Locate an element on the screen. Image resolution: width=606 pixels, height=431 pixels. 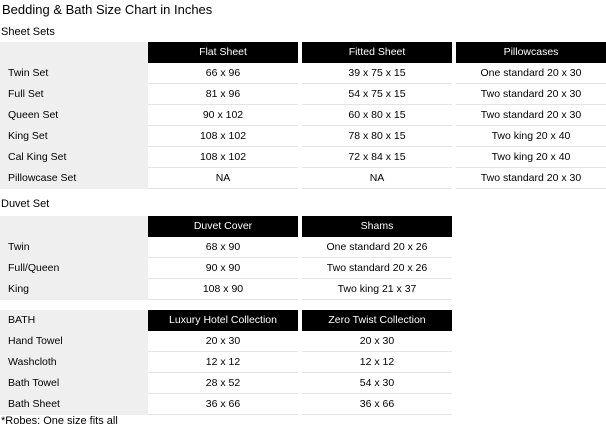
section-label-duvet-set: Duvet Set is located at coordinates (25, 204).